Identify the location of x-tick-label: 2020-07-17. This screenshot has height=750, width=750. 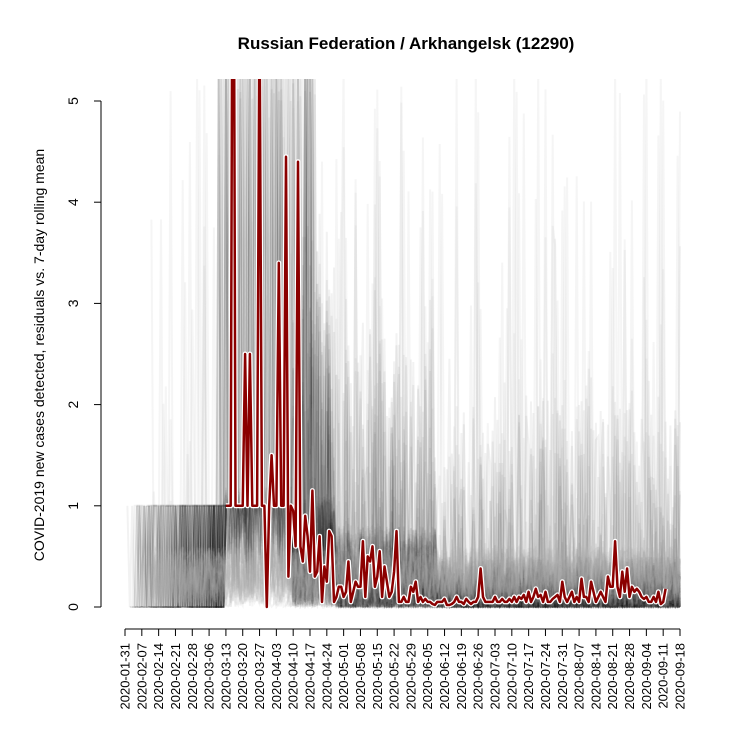
(528, 676).